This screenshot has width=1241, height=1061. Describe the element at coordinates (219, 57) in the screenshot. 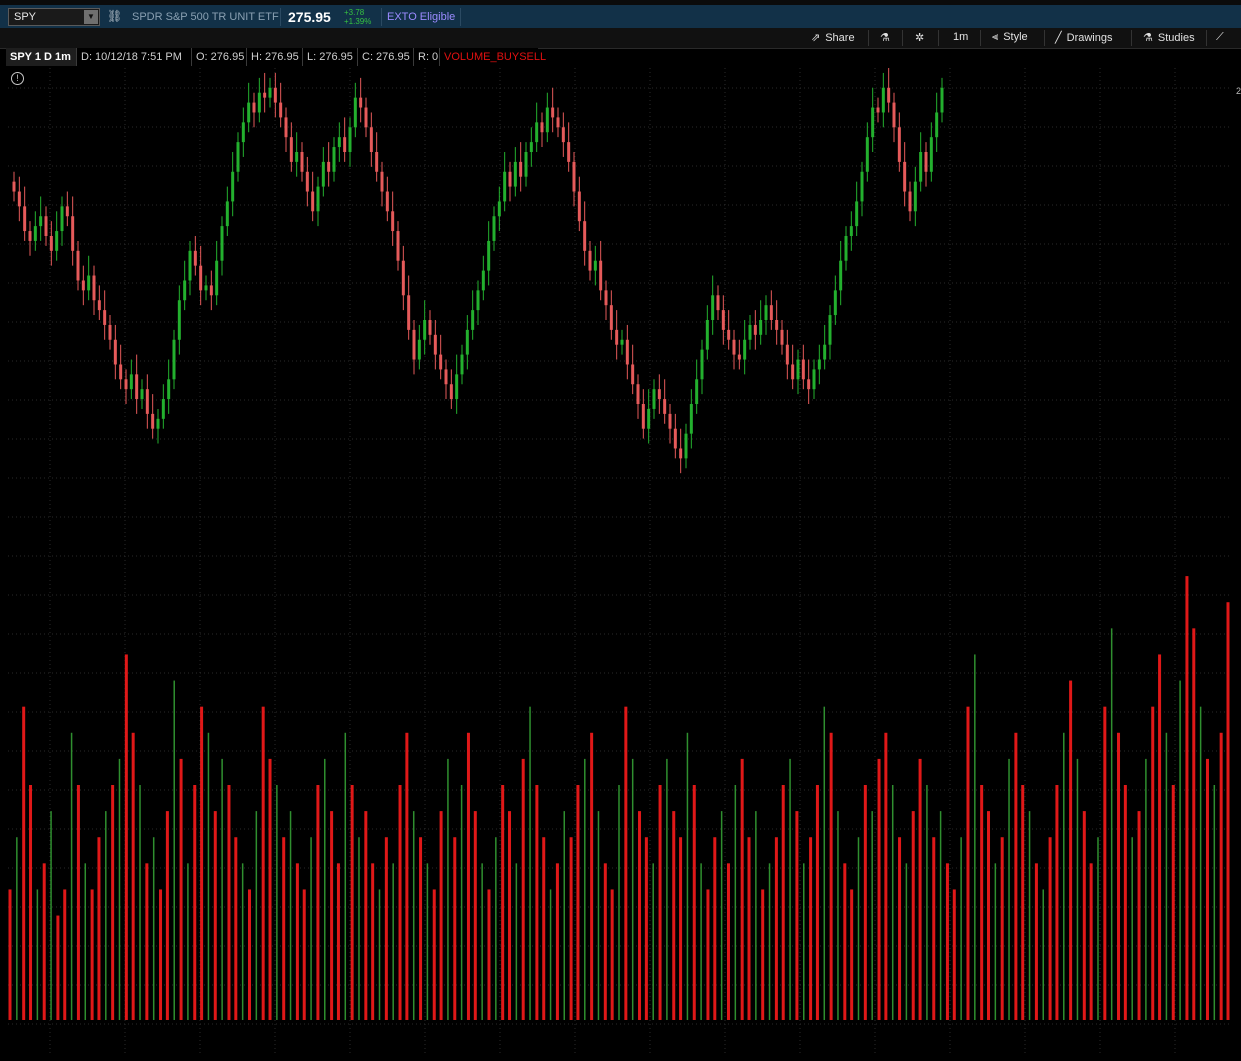

I see `infobar-open: O: 276.95` at that location.